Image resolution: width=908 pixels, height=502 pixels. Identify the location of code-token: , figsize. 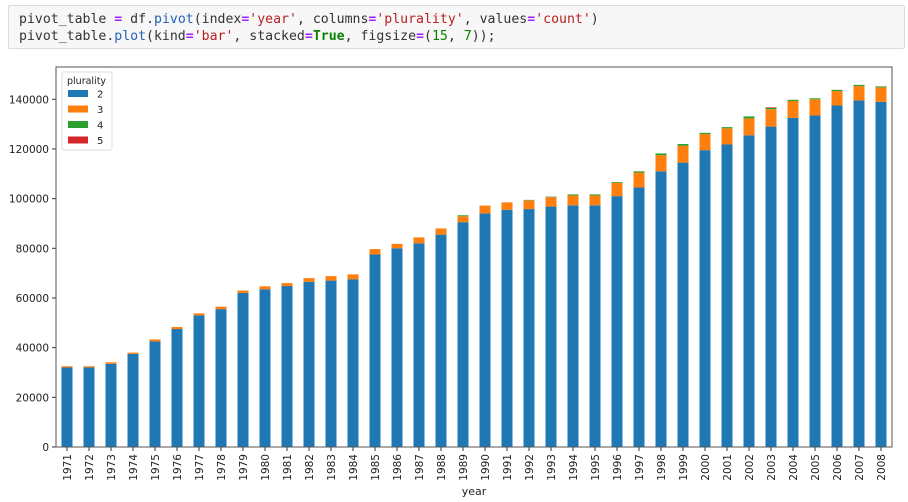
(380, 36).